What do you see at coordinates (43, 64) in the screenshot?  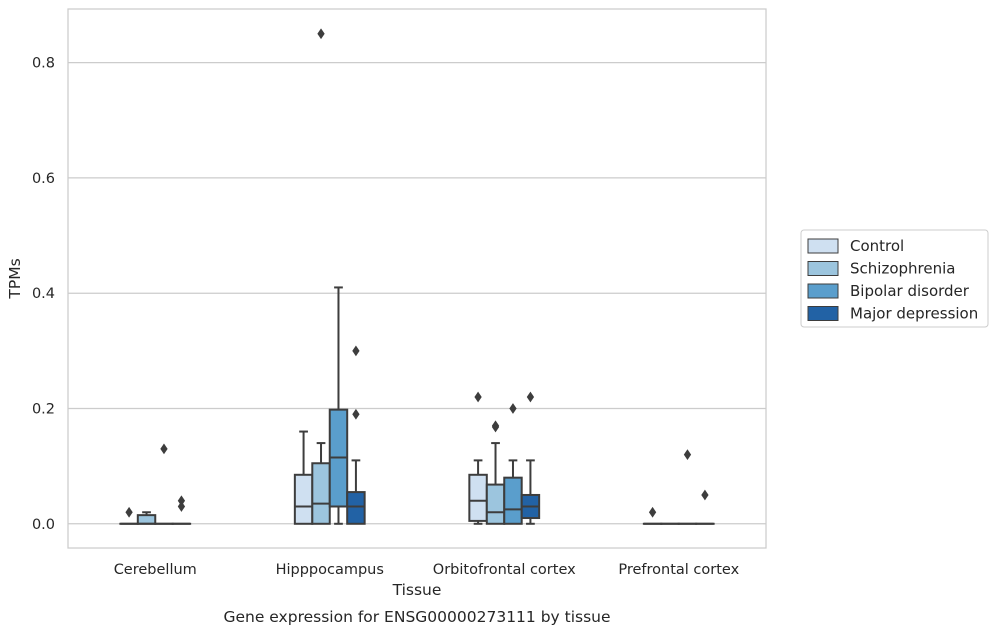 I see `y-tick-label: 0.8` at bounding box center [43, 64].